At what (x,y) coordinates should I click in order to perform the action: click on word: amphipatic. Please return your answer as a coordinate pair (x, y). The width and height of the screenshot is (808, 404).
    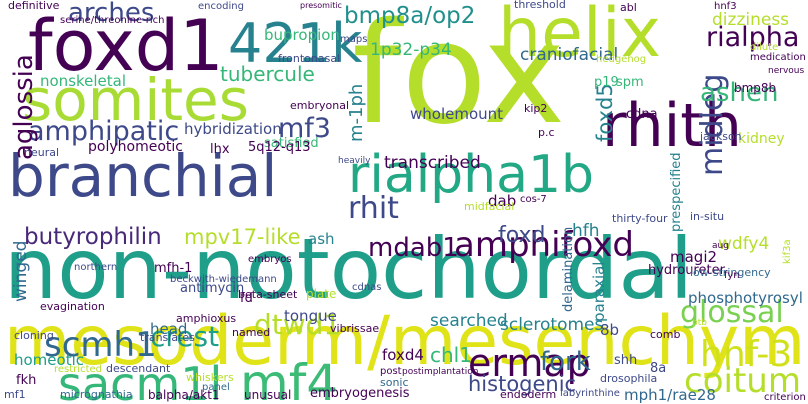
    Looking at the image, I should click on (103, 131).